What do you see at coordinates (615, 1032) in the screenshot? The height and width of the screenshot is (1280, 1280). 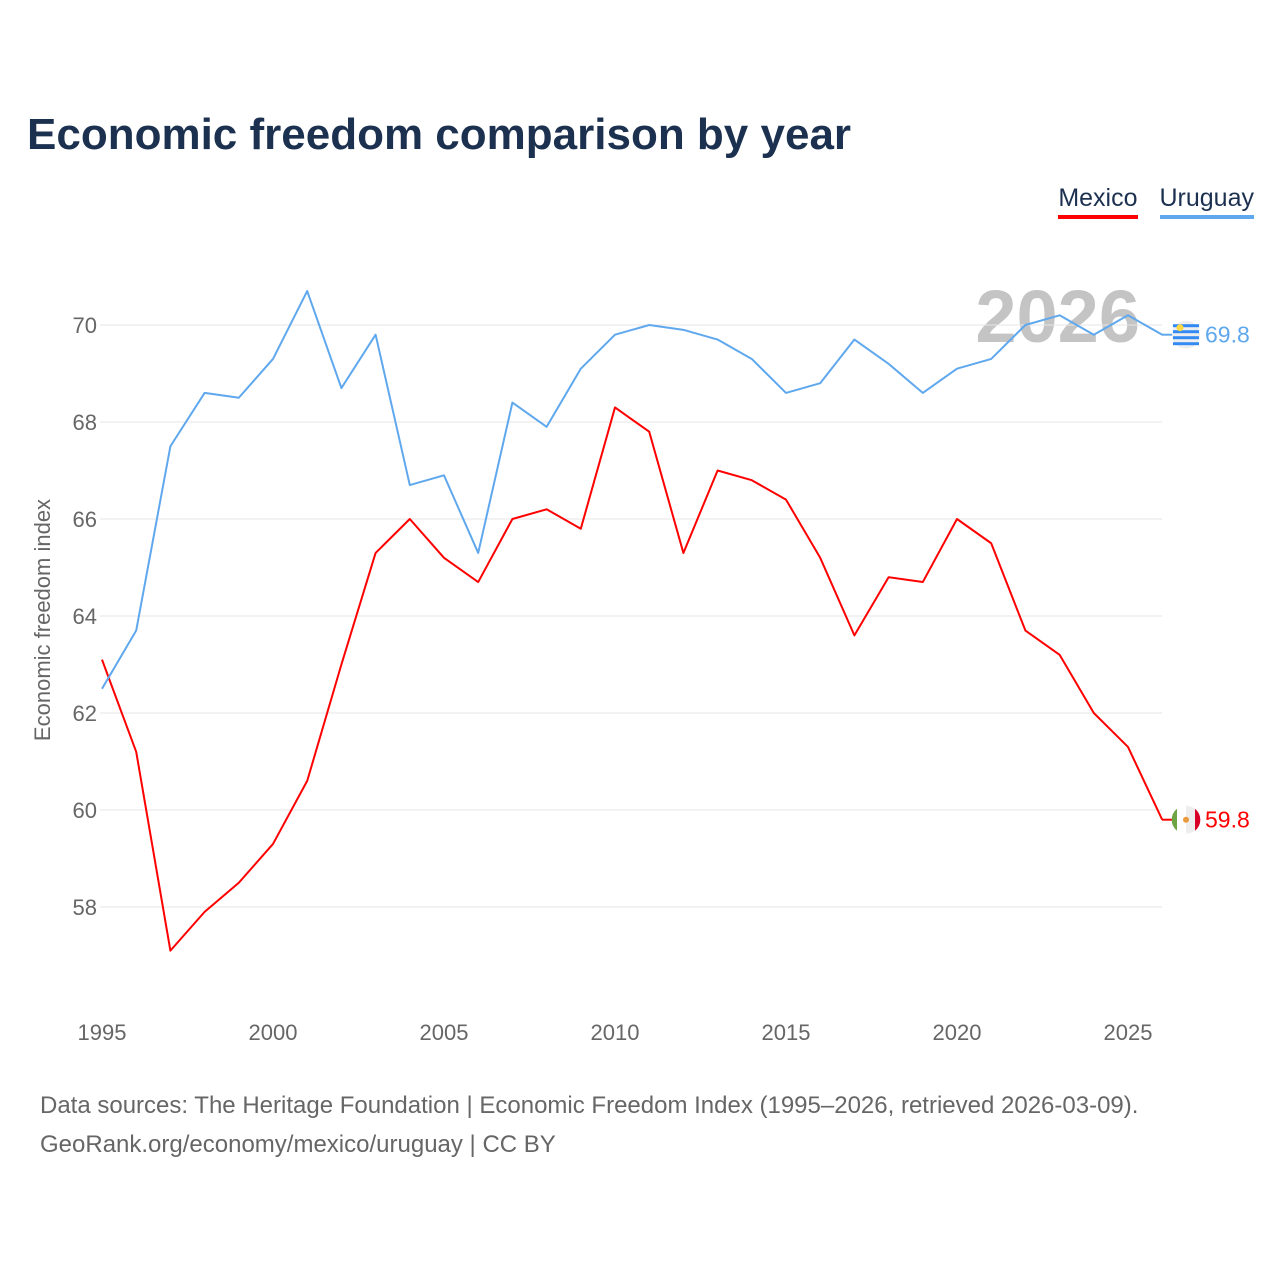 I see `x-tick-label: 2010` at bounding box center [615, 1032].